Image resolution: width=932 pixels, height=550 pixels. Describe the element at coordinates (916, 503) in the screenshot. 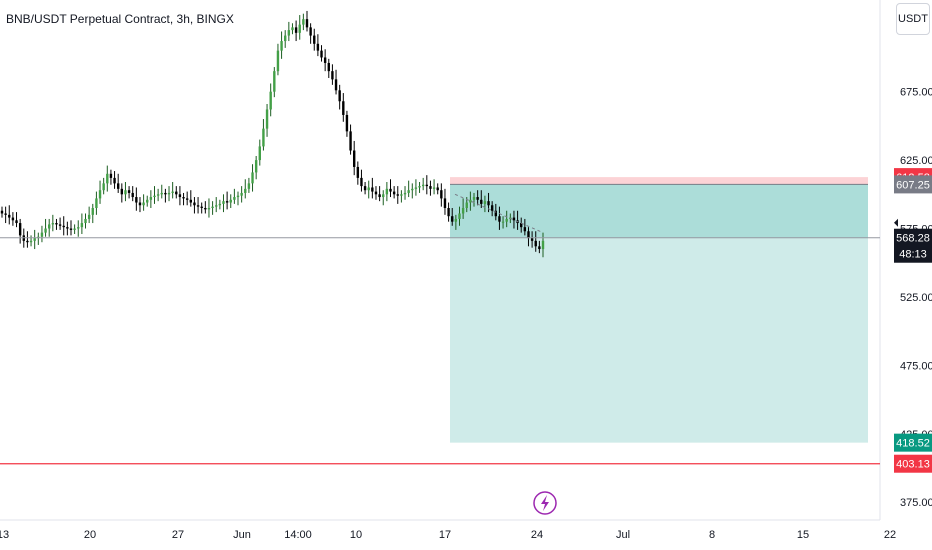

I see `y-tick-label: 375.00` at that location.